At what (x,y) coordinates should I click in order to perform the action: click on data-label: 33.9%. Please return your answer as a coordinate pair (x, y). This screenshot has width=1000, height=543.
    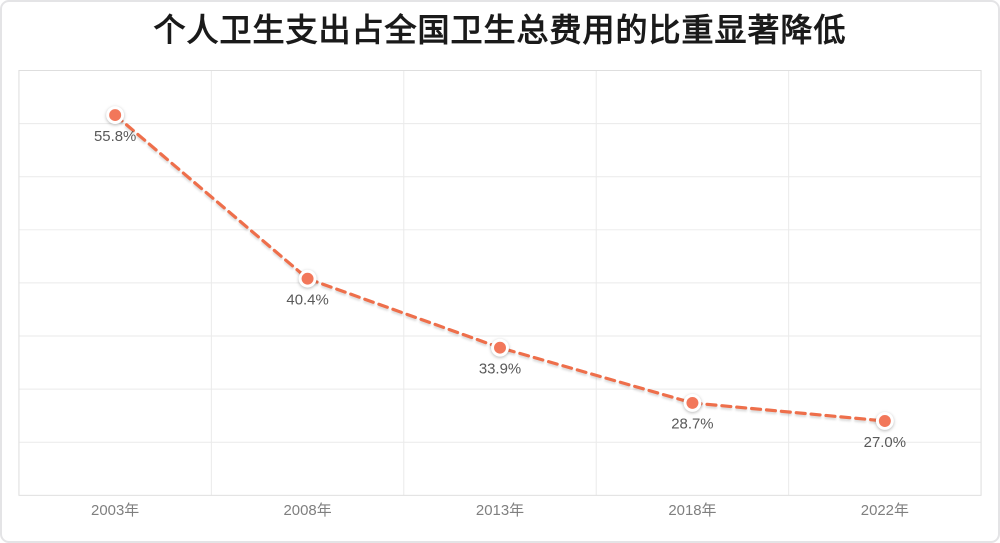
    Looking at the image, I should click on (500, 370).